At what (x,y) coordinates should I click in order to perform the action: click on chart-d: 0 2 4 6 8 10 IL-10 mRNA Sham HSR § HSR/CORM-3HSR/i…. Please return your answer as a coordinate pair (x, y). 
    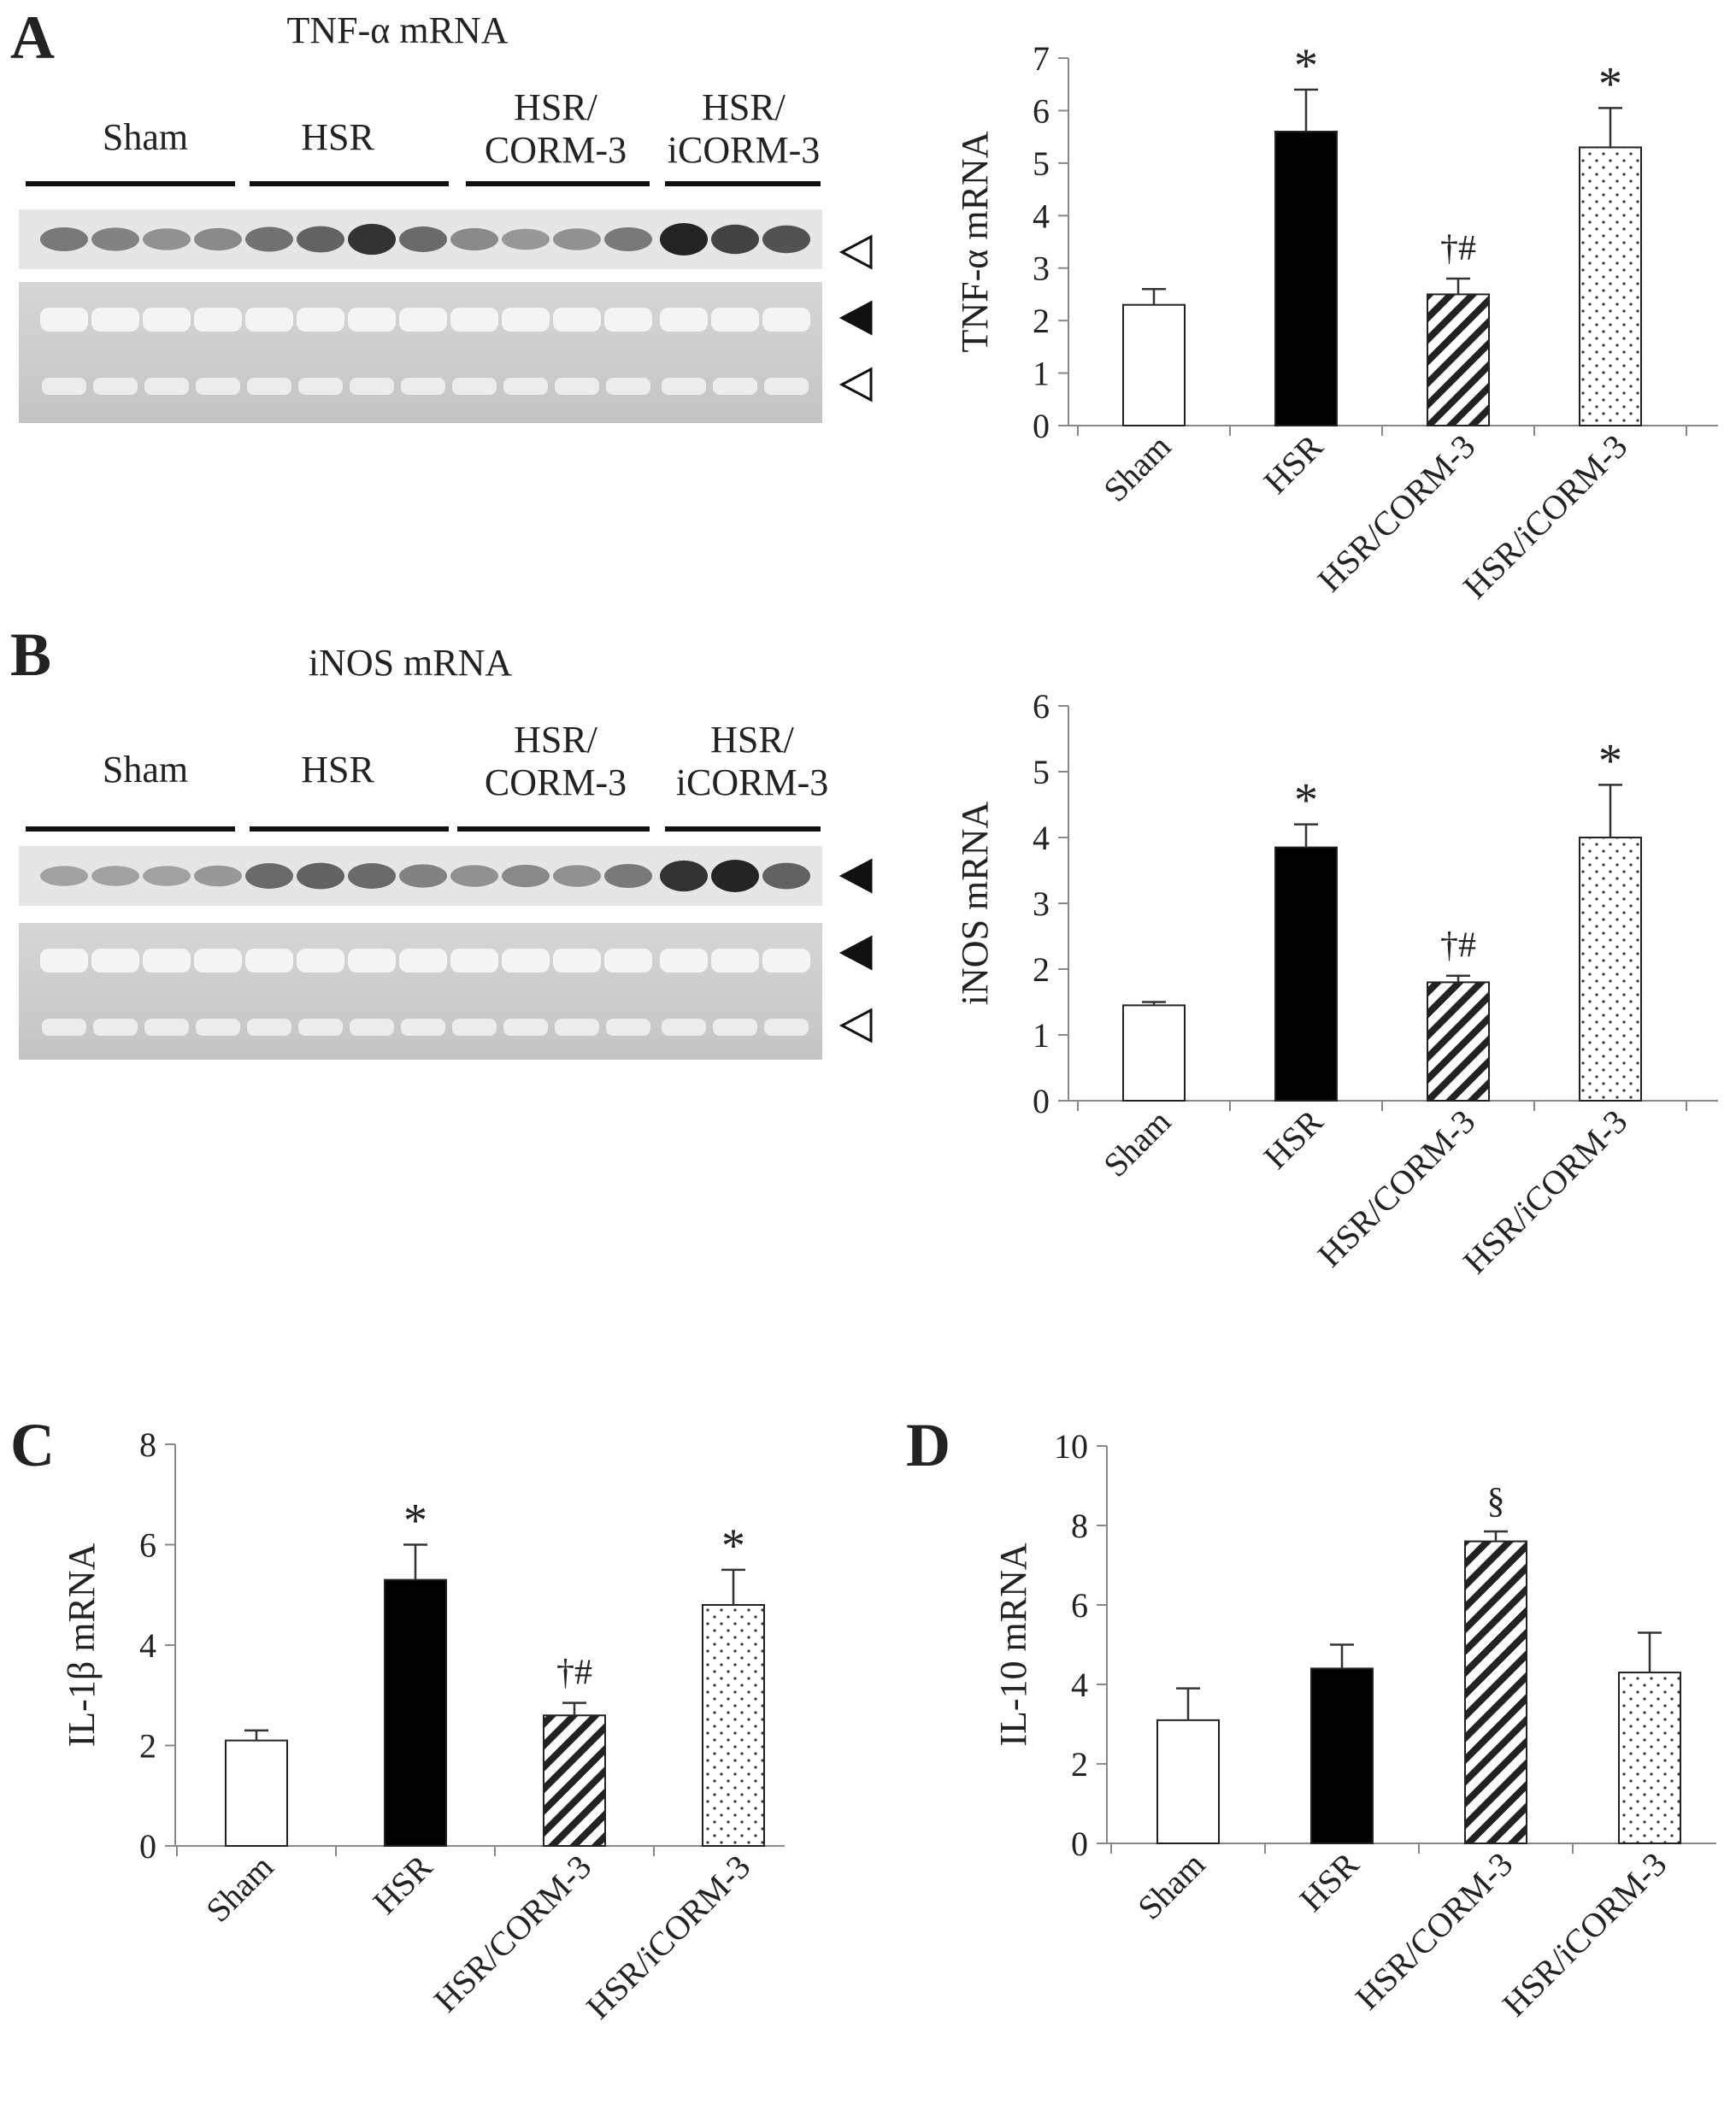
    Looking at the image, I should click on (1354, 1725).